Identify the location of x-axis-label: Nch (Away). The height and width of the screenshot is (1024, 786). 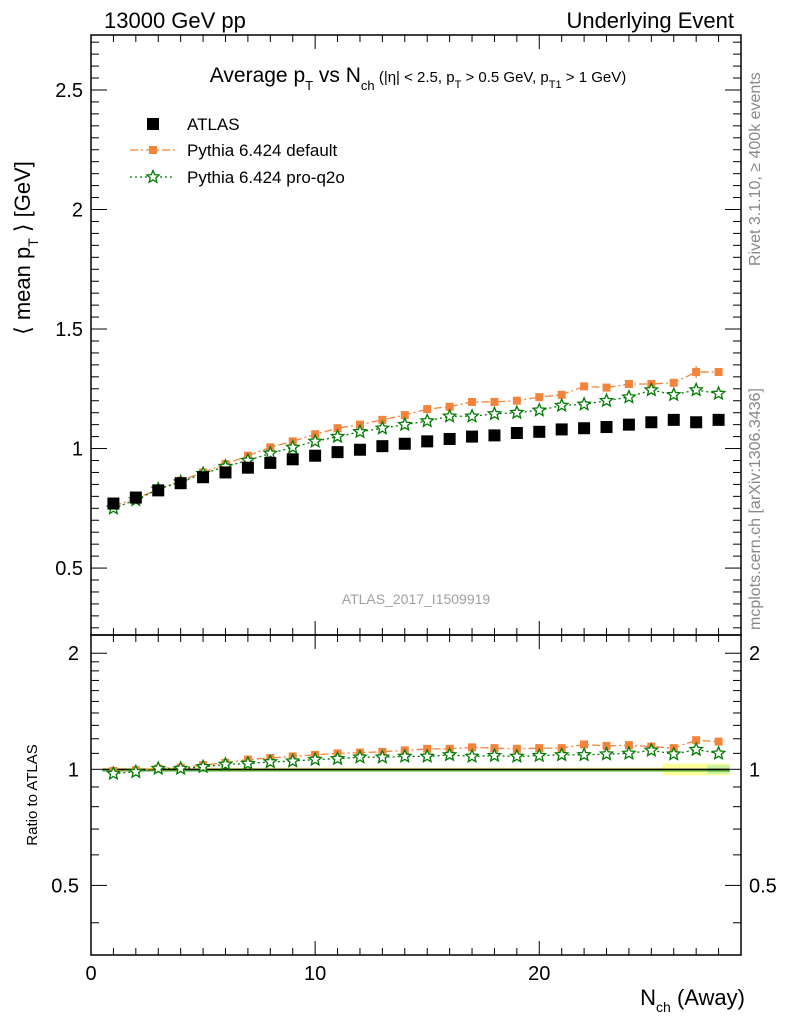
(692, 1000).